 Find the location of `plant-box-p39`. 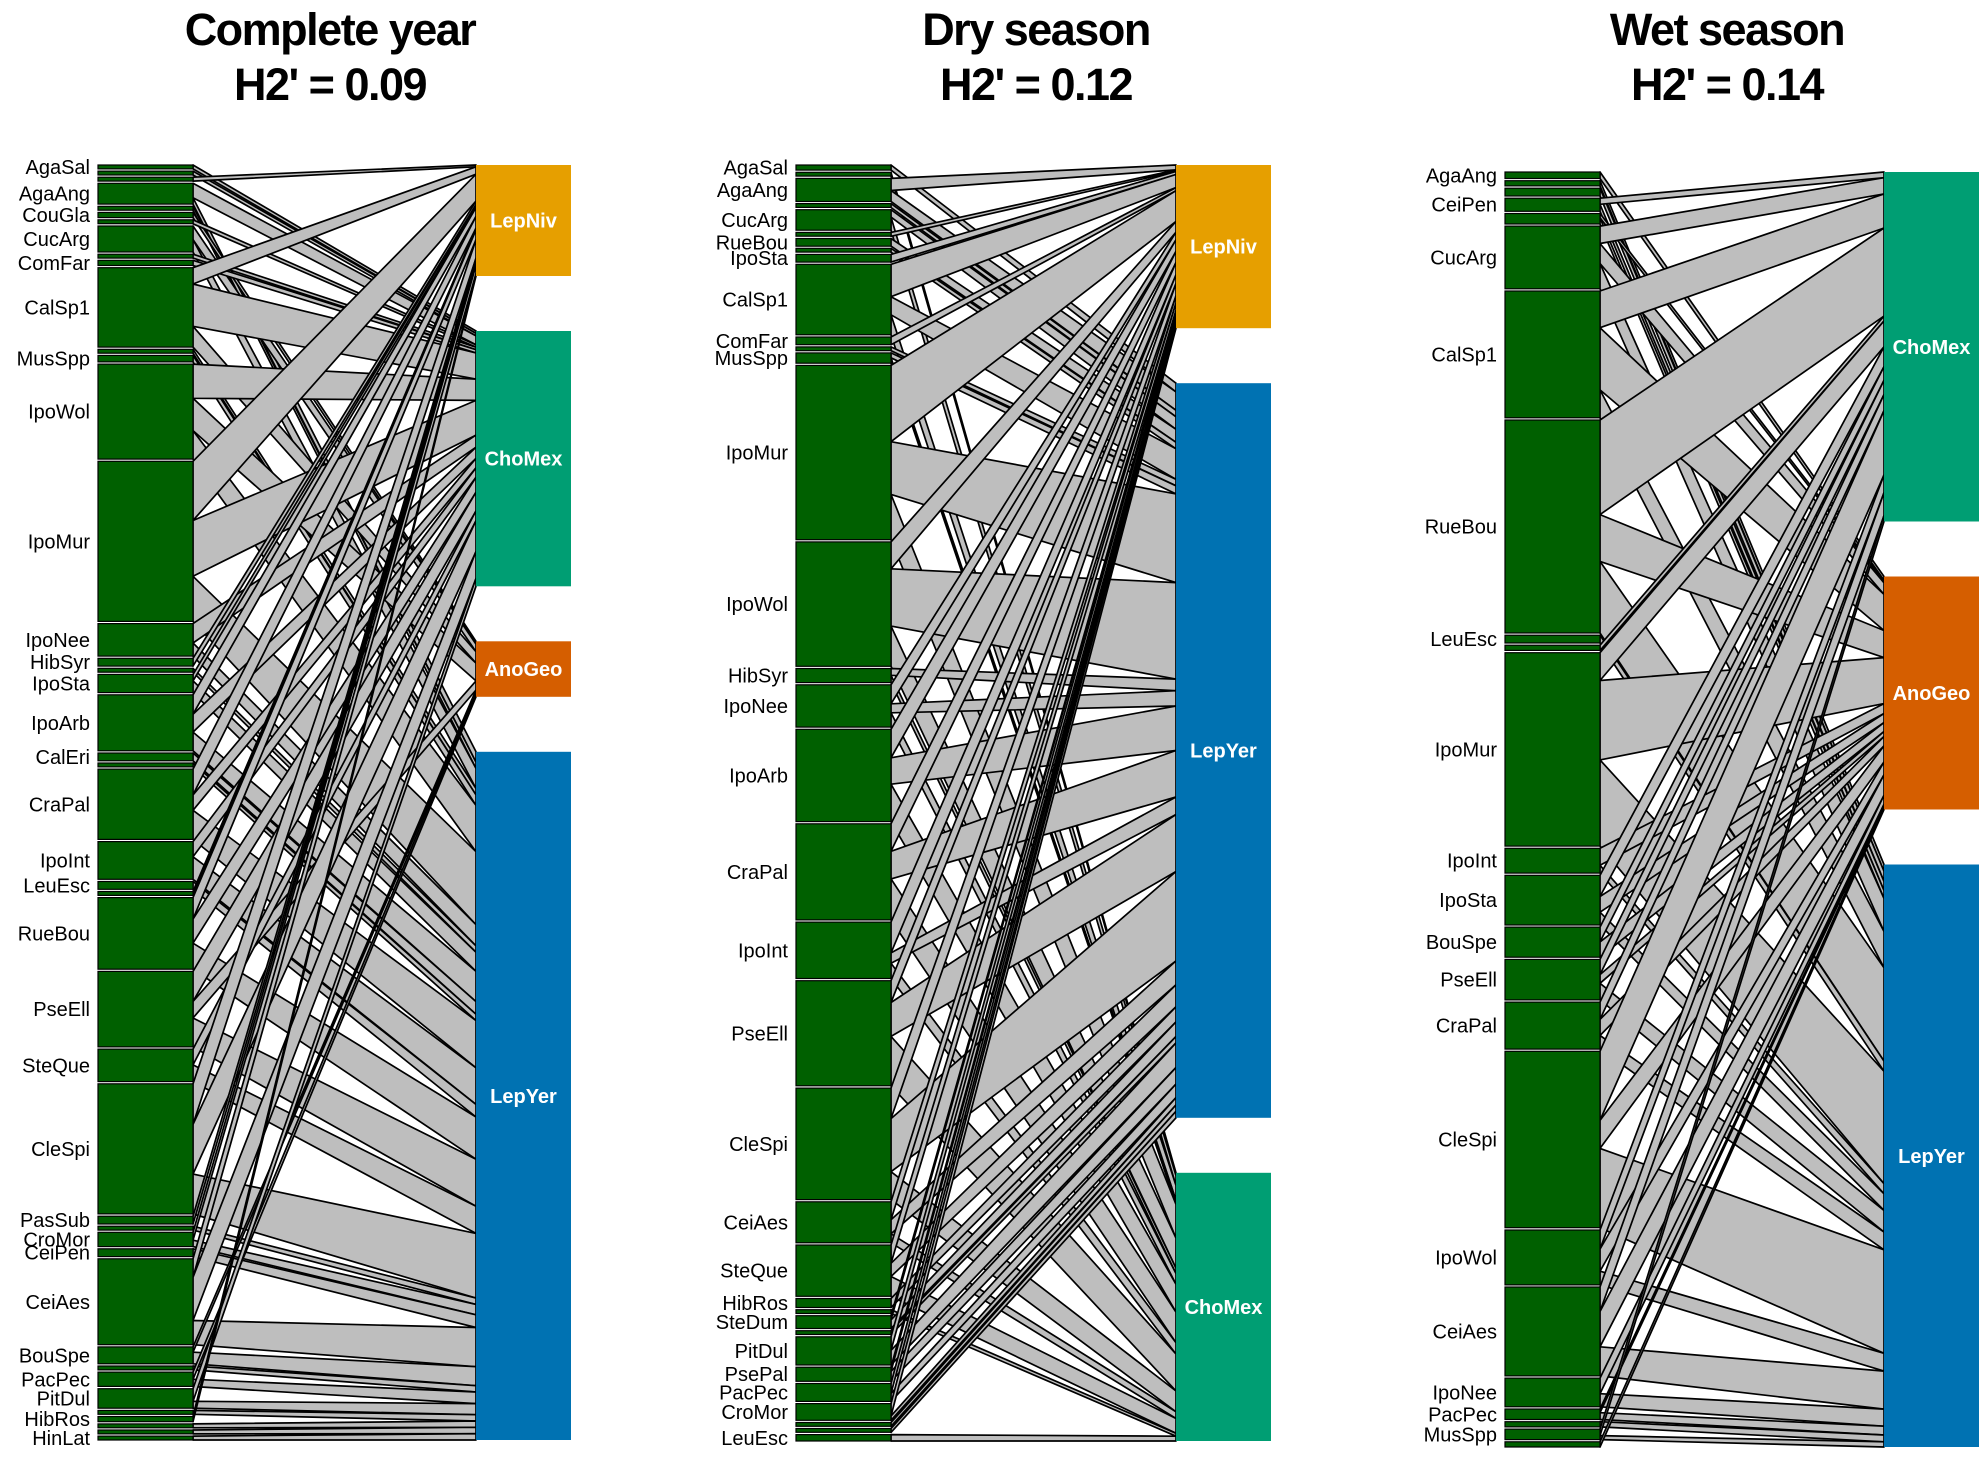

plant-box-p39 is located at coordinates (145, 1412).